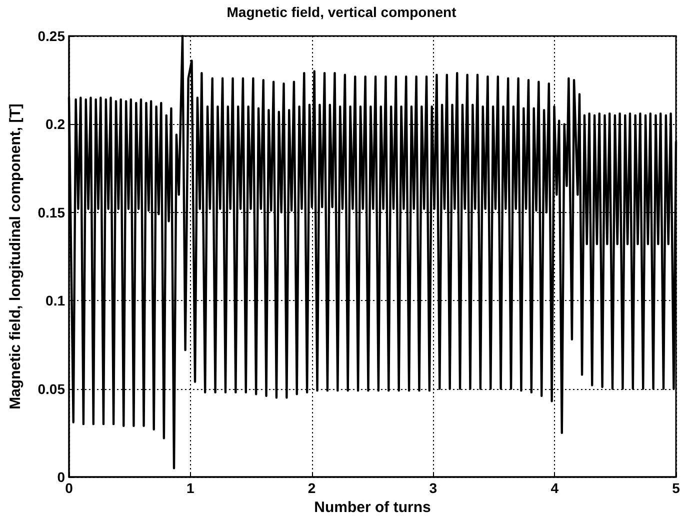  Describe the element at coordinates (61, 477) in the screenshot. I see `y-tick-label: 0` at that location.